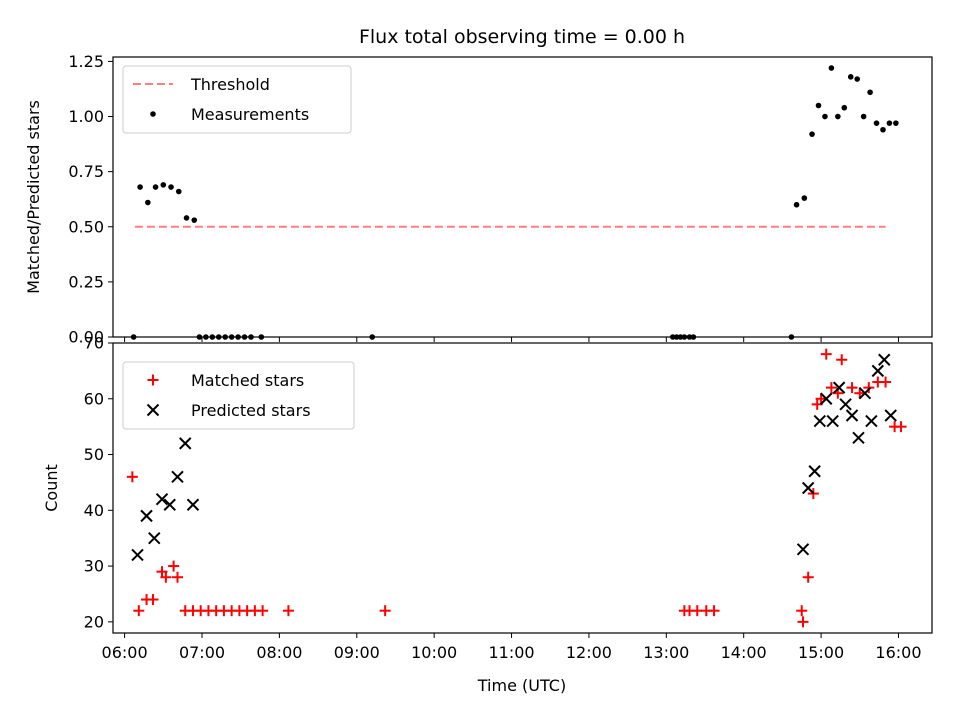 Image resolution: width=960 pixels, height=720 pixels. I want to click on top-legend: Threshold Measurements, so click(237, 99).